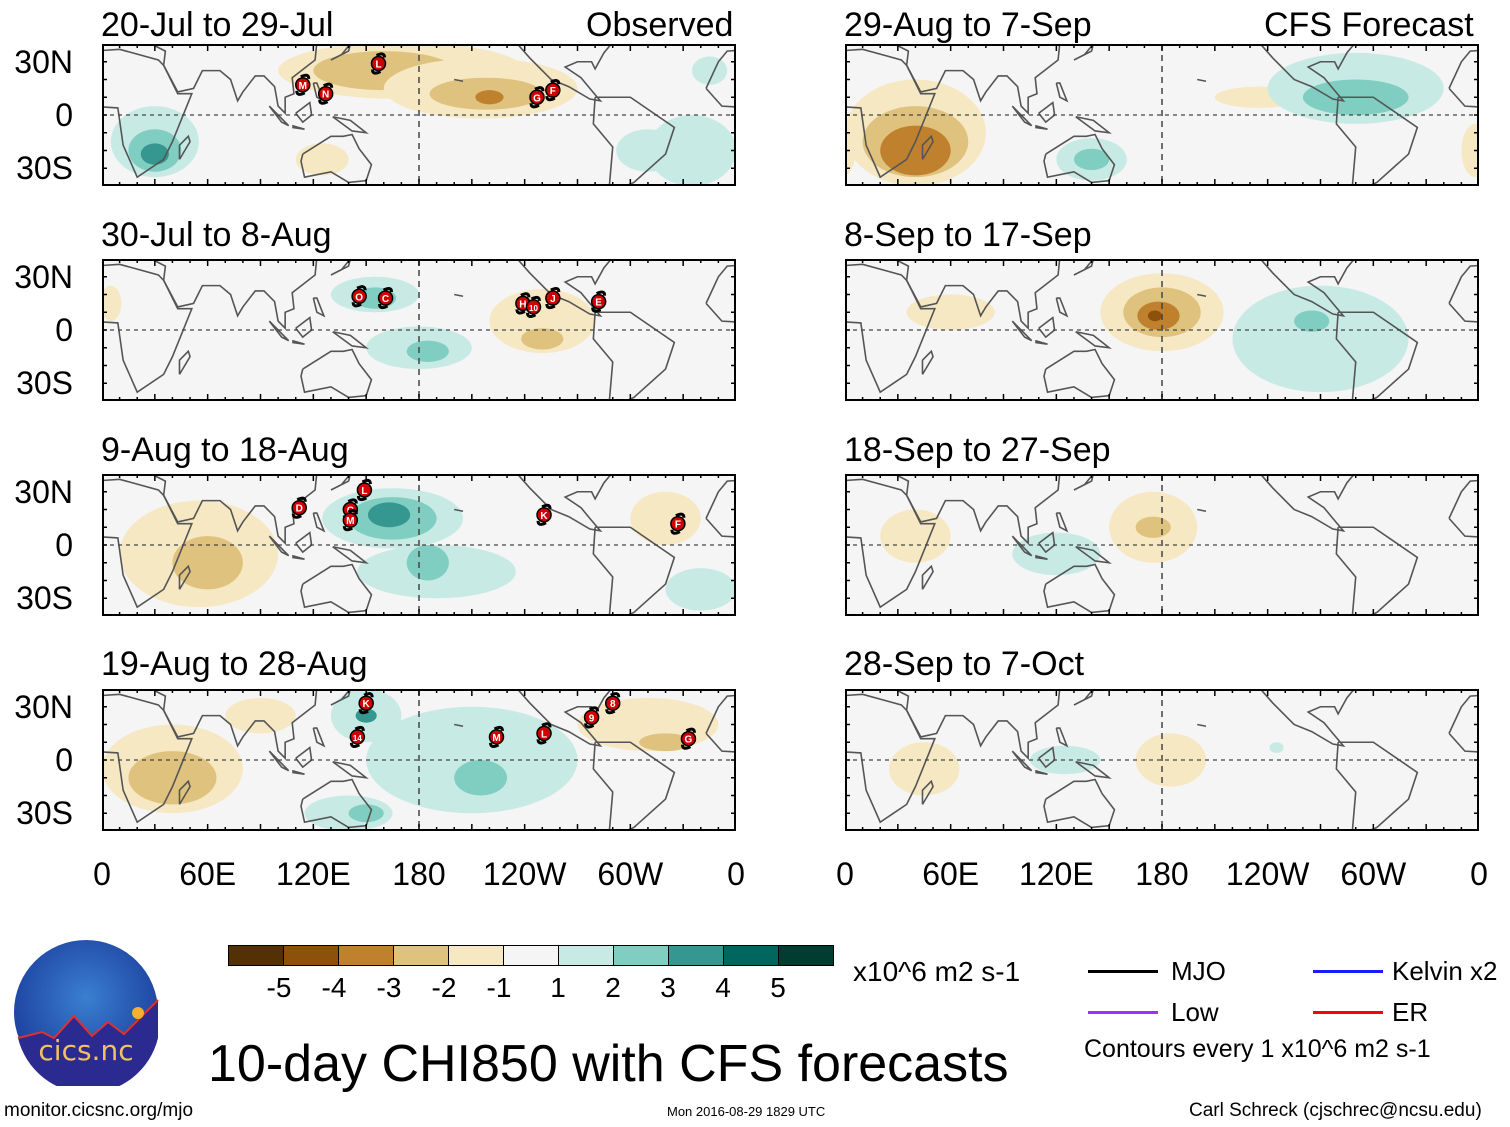 Image resolution: width=1510 pixels, height=1127 pixels. Describe the element at coordinates (389, 987) in the screenshot. I see `colorbar-label: -3` at that location.